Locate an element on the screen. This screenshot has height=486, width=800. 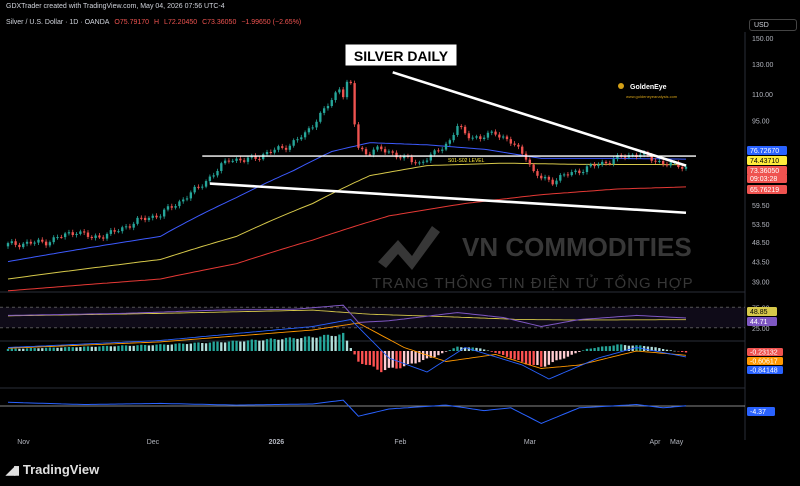
ohlc-high: H is located at coordinates (157, 22).